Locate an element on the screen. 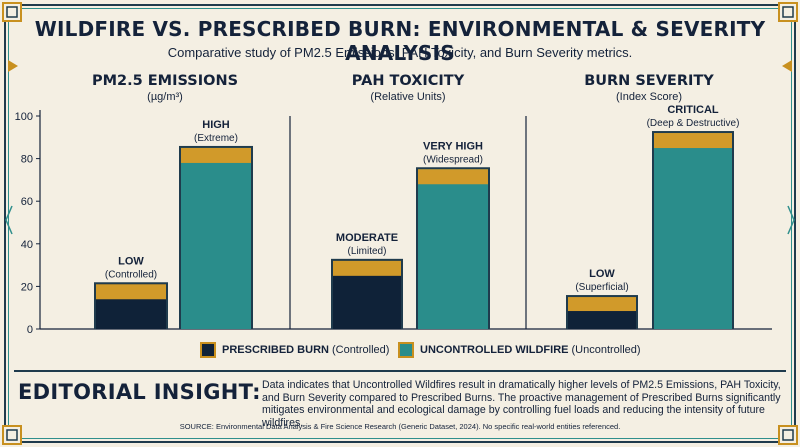  bar-label-main: MODERATE is located at coordinates (367, 238).